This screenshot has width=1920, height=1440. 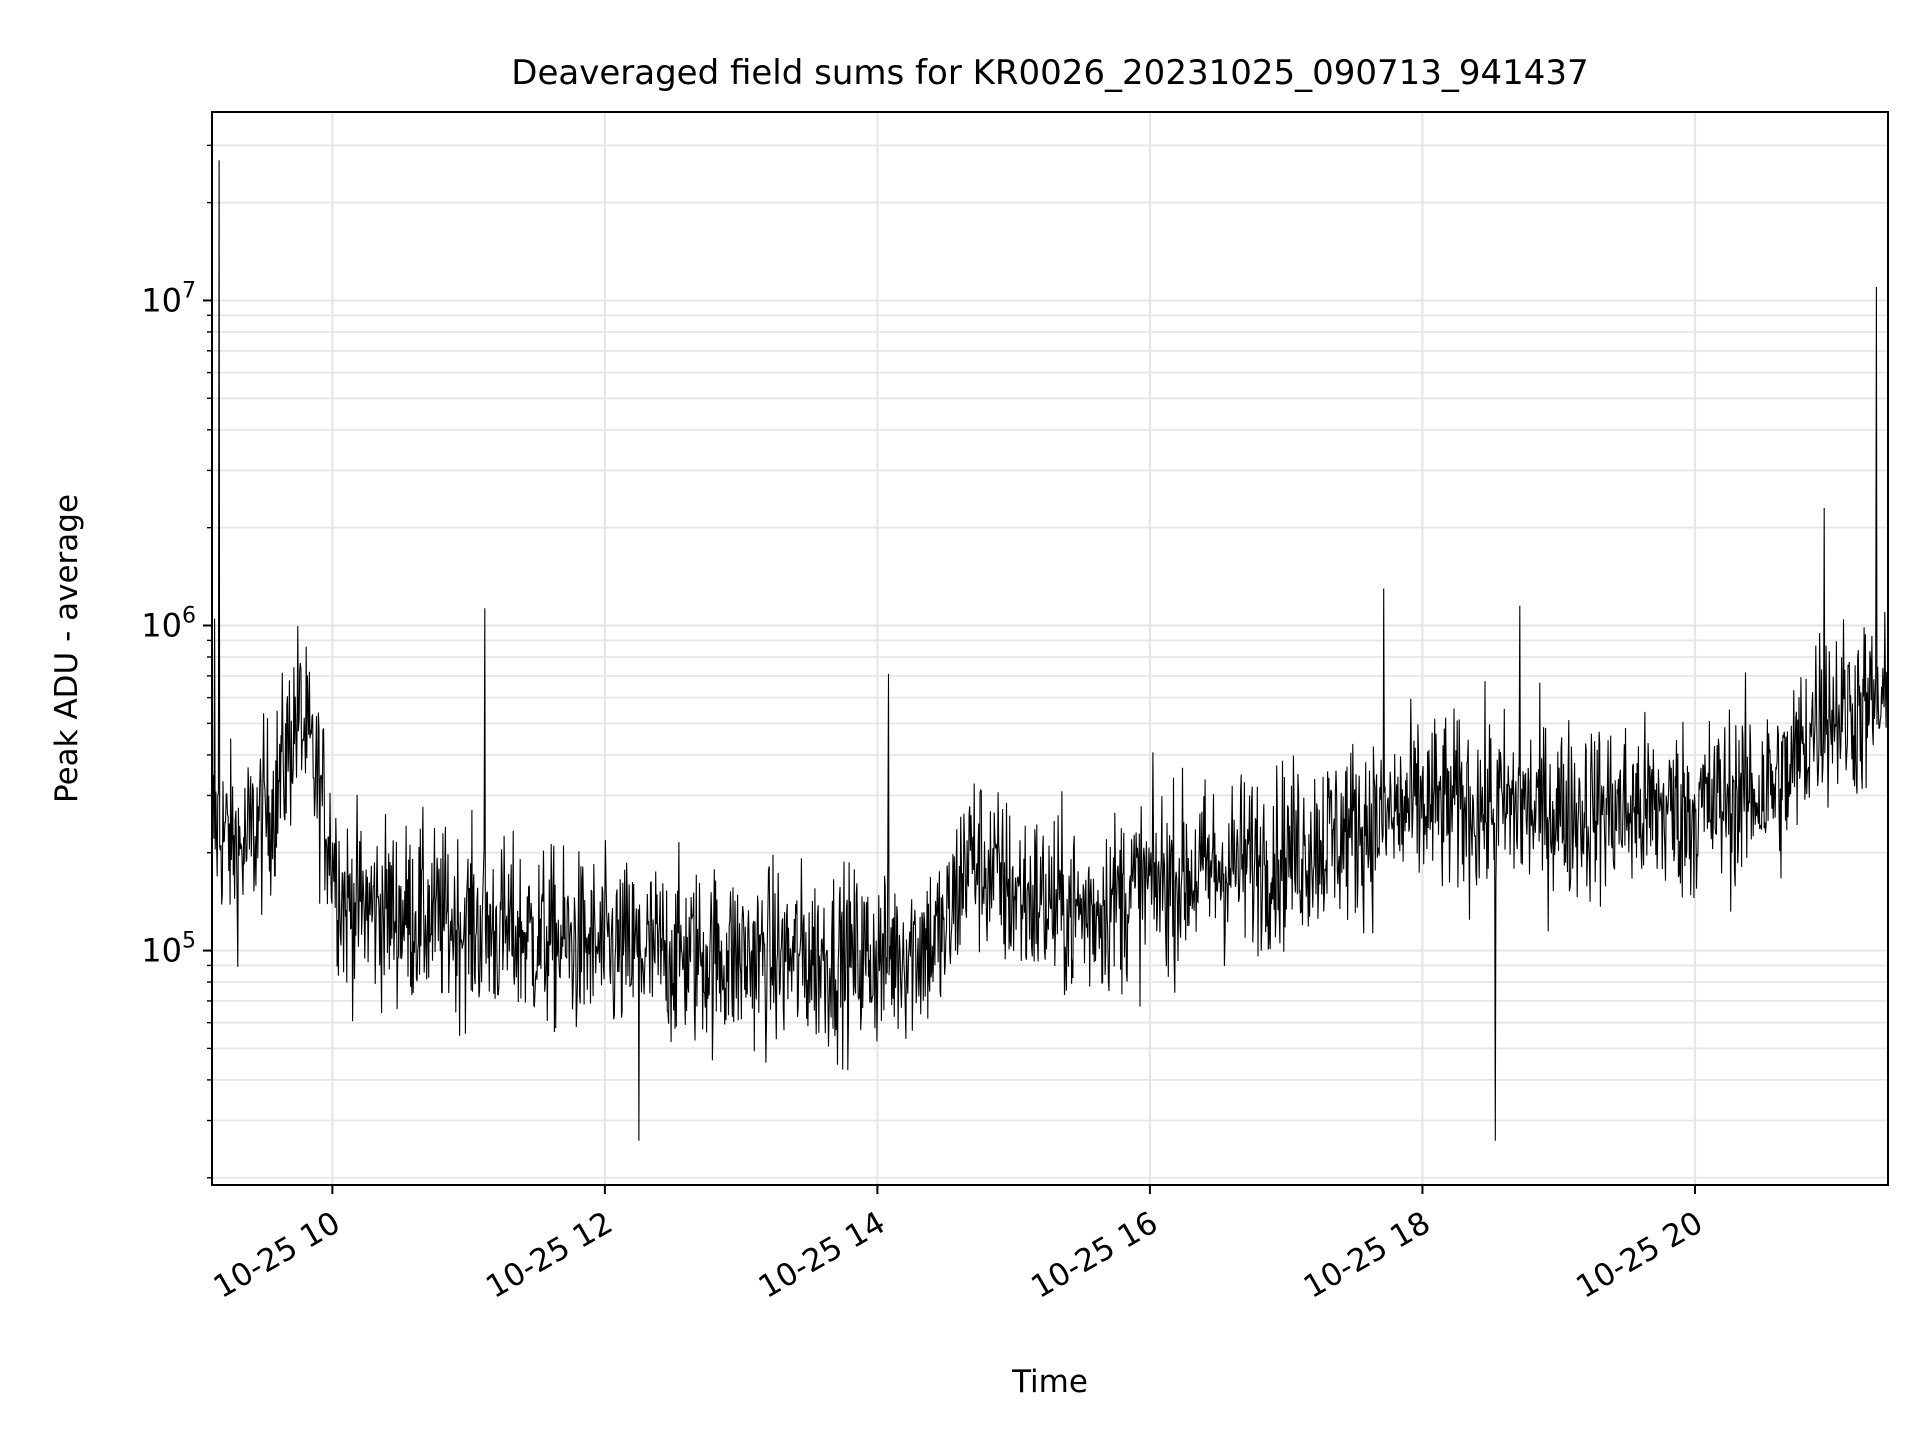 What do you see at coordinates (168, 624) in the screenshot?
I see `y-tick-label: 106` at bounding box center [168, 624].